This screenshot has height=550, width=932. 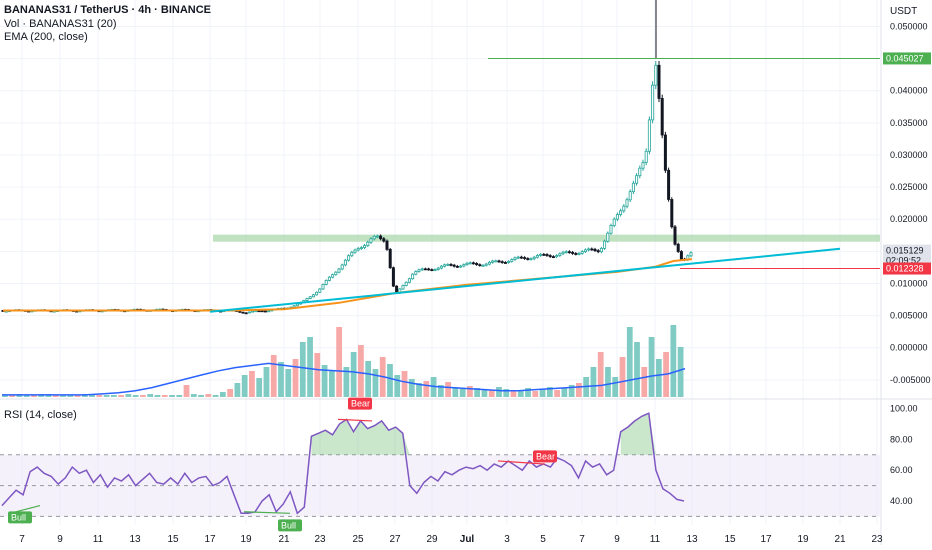 I want to click on rsi-tick-label: 100.00, so click(x=904, y=409).